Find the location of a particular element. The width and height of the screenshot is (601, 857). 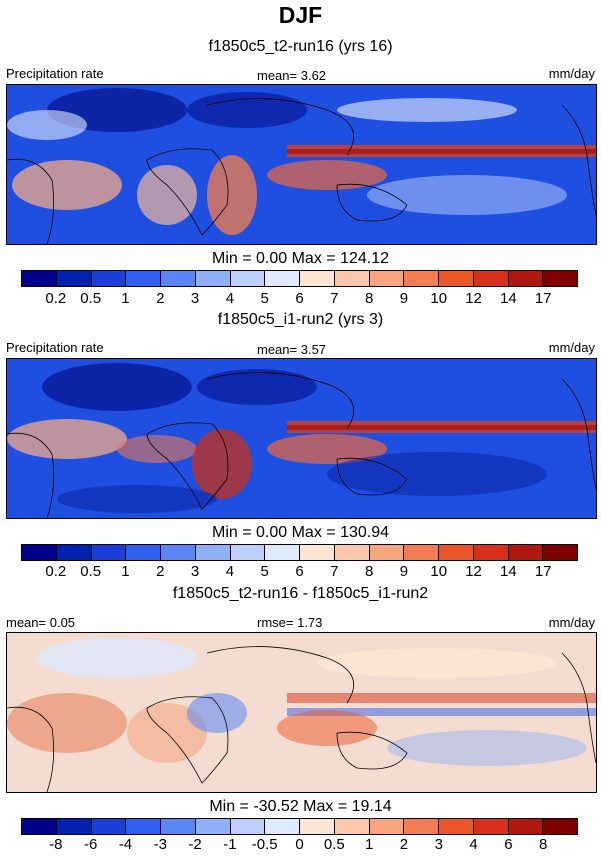

panel2-units-label: mm/day is located at coordinates (571, 347).